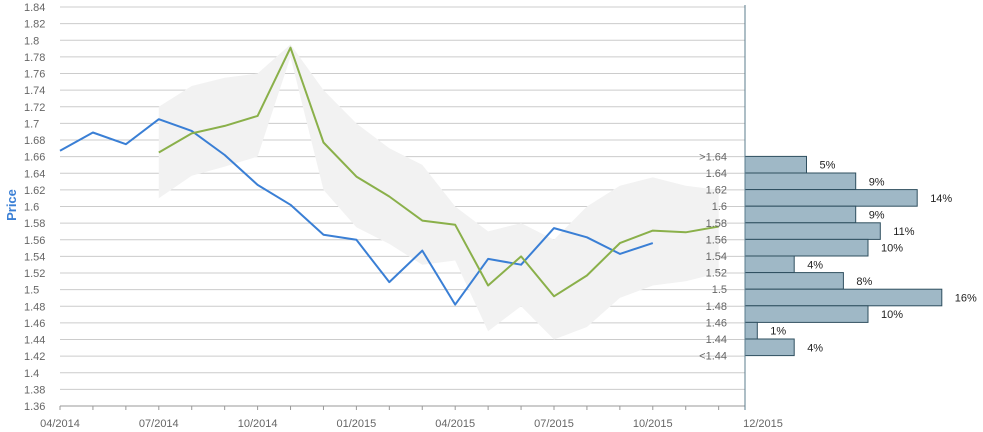  Describe the element at coordinates (713, 157) in the screenshot. I see `distribution-bin-label: >1.64` at that location.